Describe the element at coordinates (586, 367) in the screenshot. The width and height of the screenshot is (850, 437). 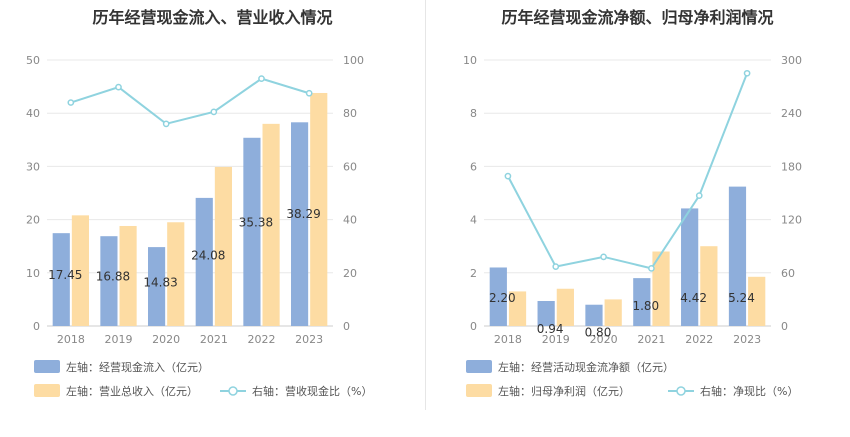
I see `legend-label: 左轴：经营活动现金流净额（亿元）` at that location.